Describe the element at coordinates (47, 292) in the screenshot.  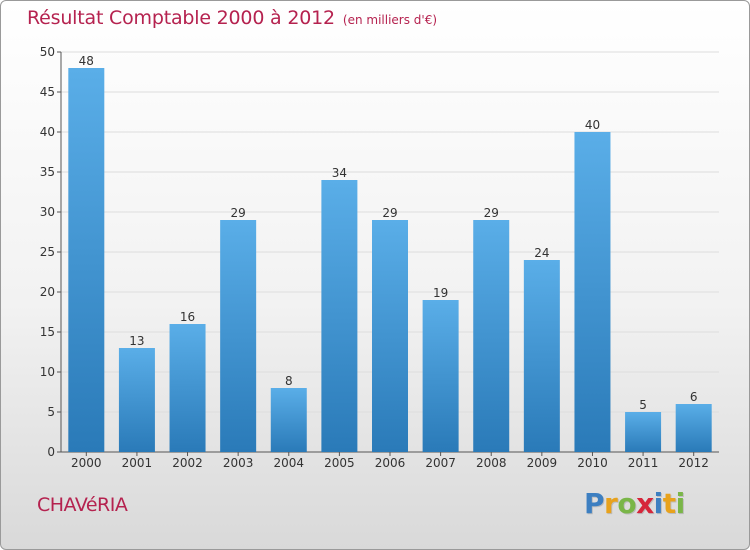
I see `y-tick-label: 20` at that location.